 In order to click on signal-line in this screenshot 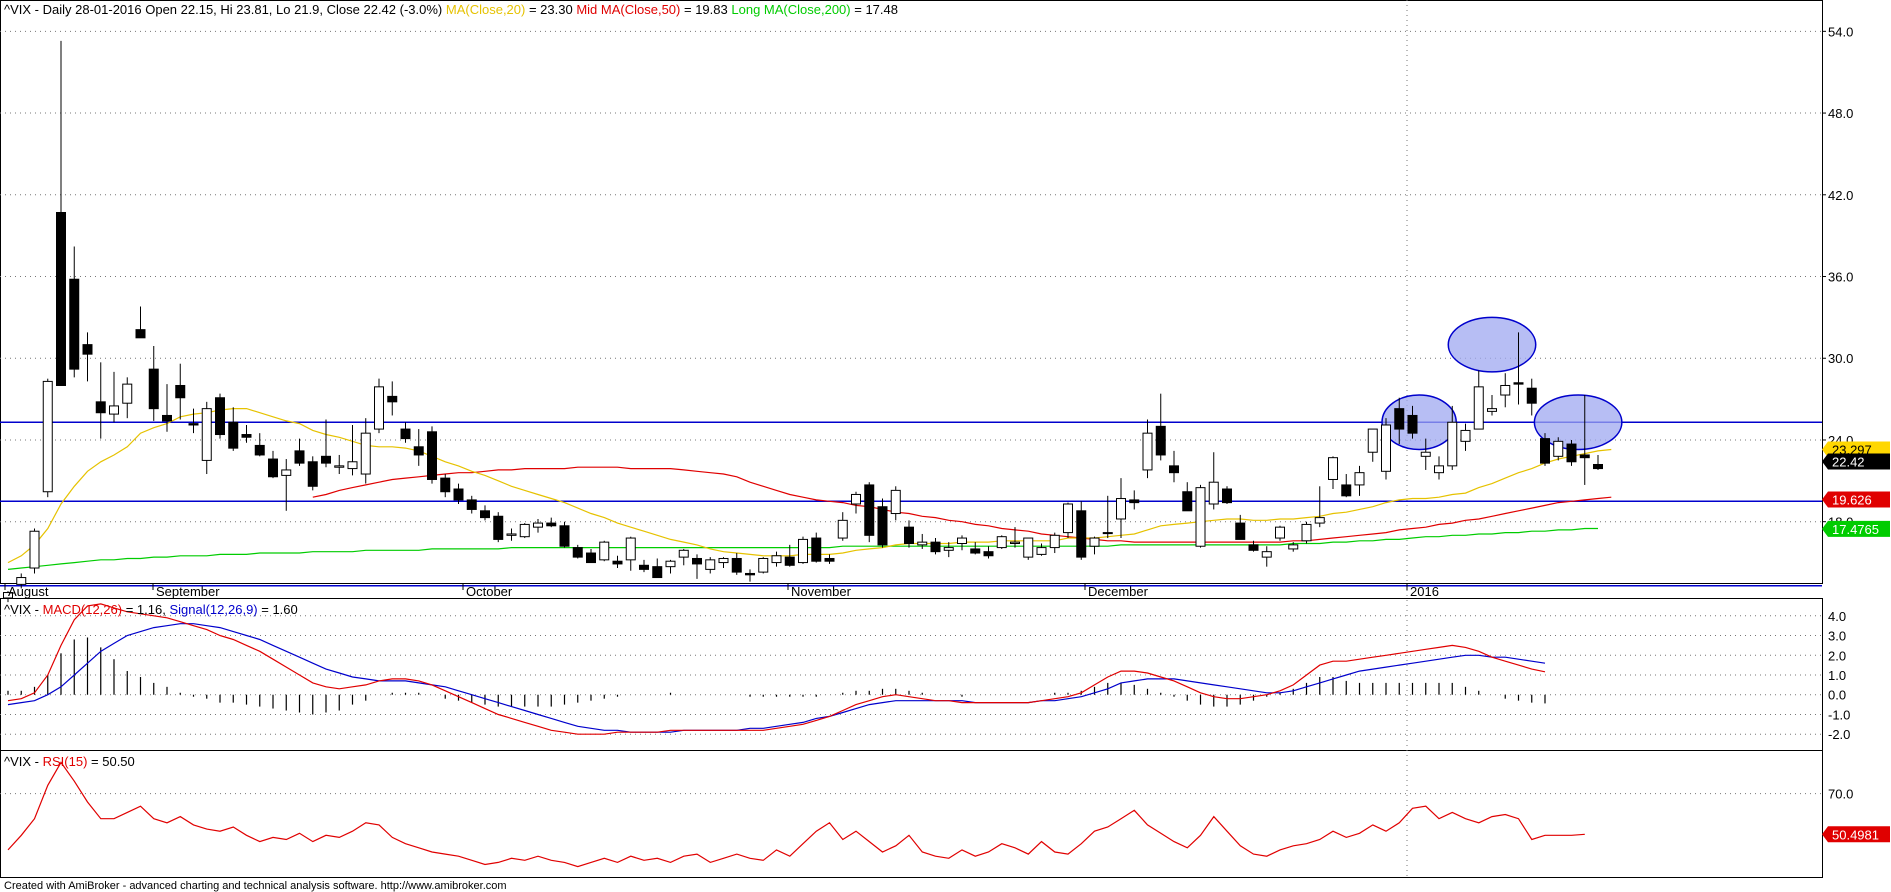, I will do `click(776, 678)`.